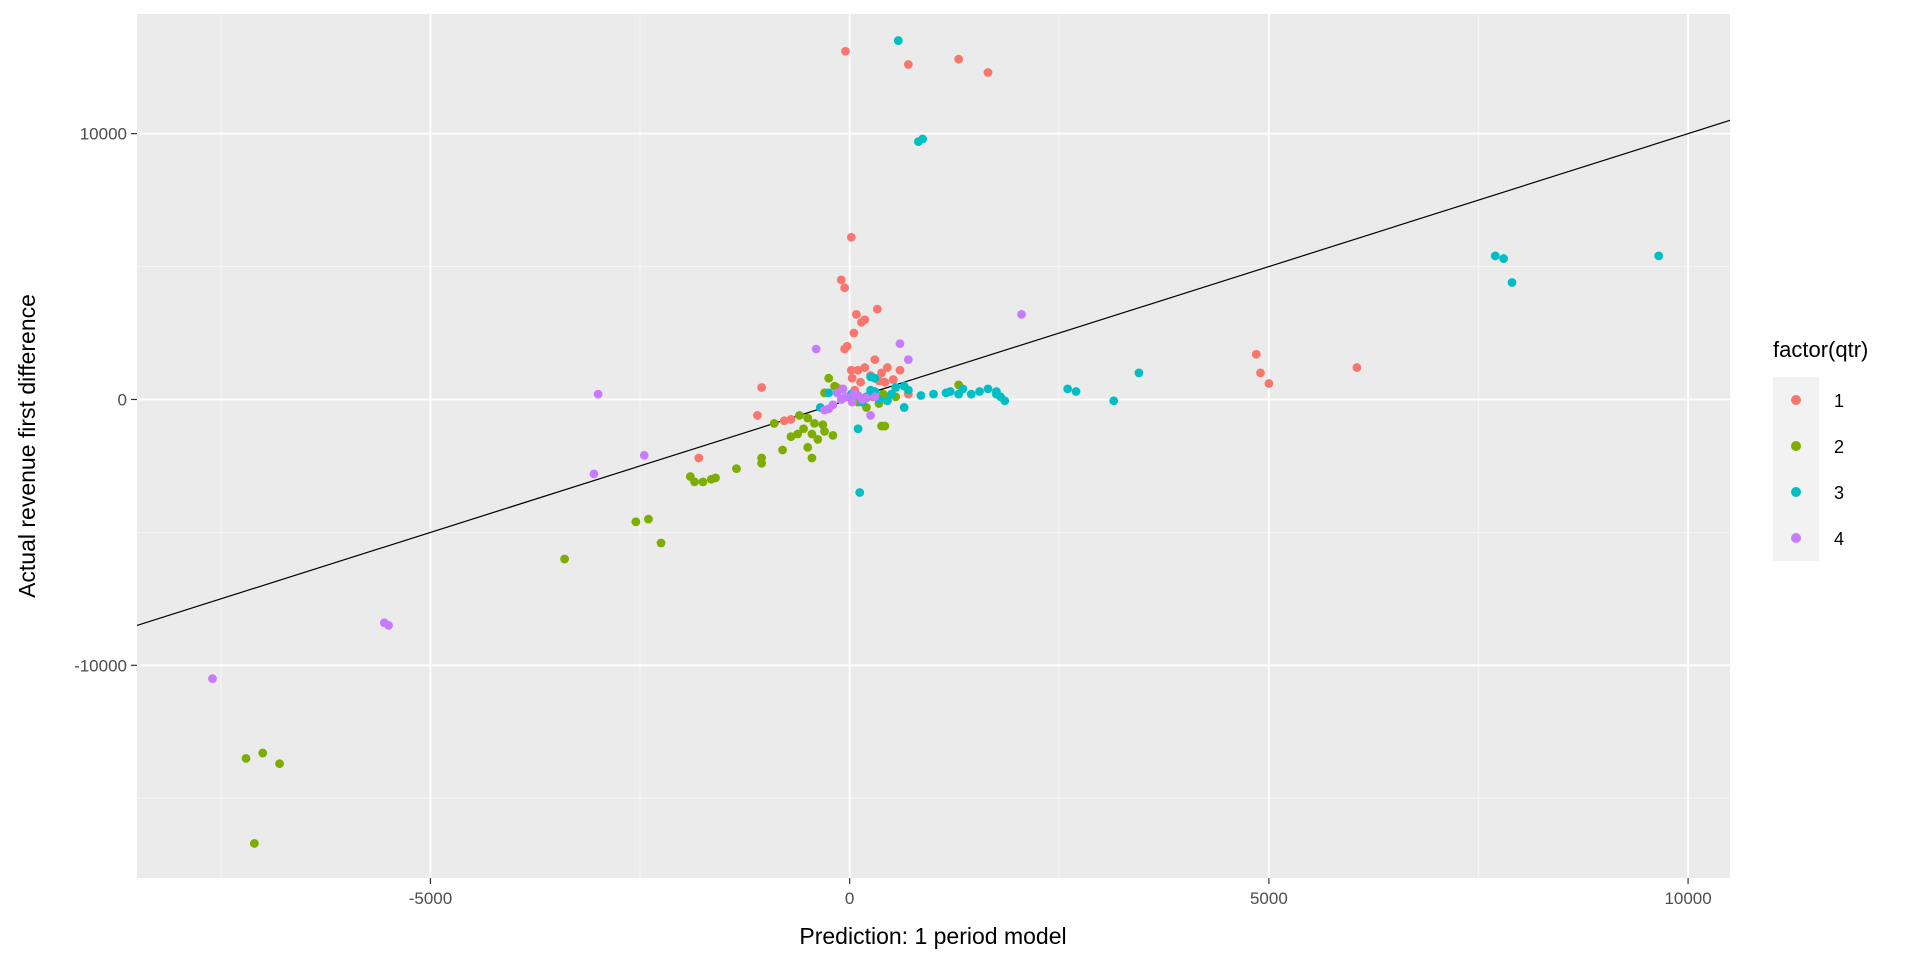 The height and width of the screenshot is (960, 1920). I want to click on legend-label-qtr-3: 3, so click(1839, 493).